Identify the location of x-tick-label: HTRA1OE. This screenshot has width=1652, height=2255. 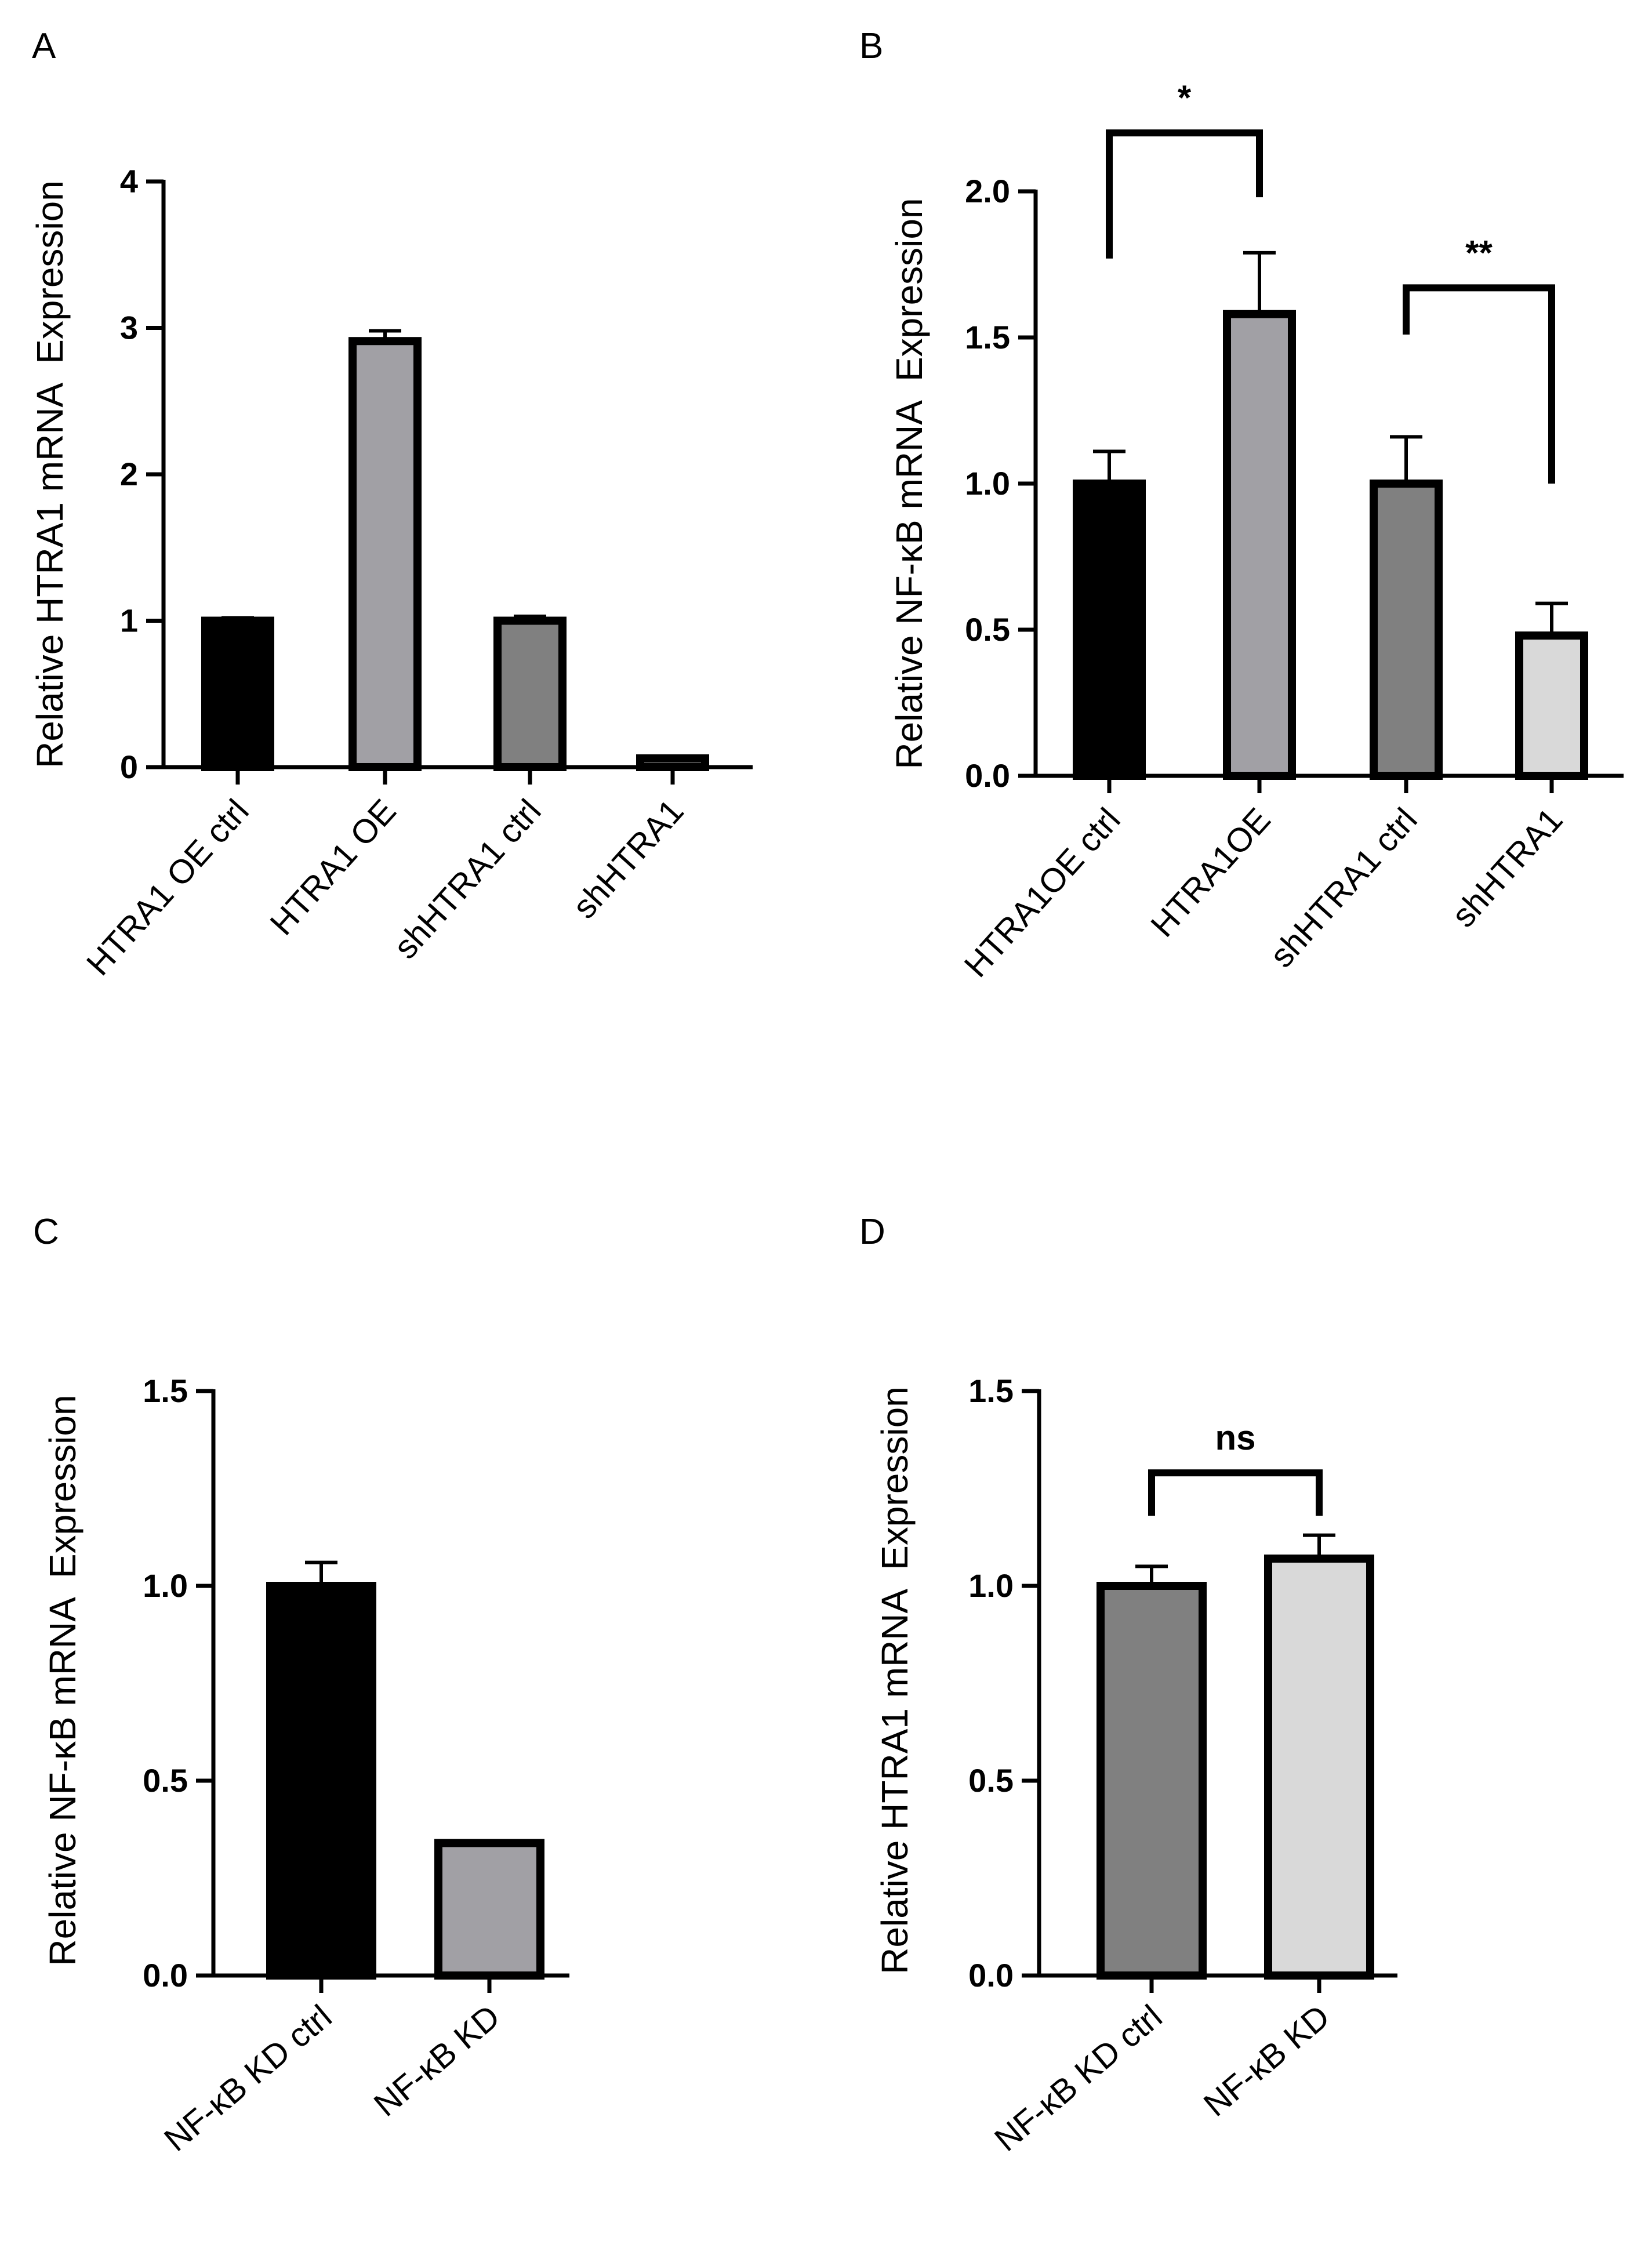
(1210, 872).